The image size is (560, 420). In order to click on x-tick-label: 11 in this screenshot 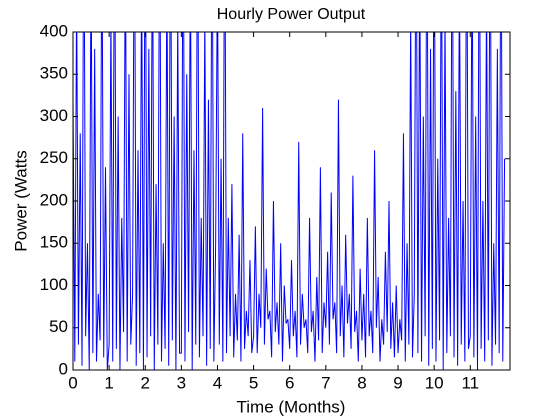, I will do `click(470, 382)`.